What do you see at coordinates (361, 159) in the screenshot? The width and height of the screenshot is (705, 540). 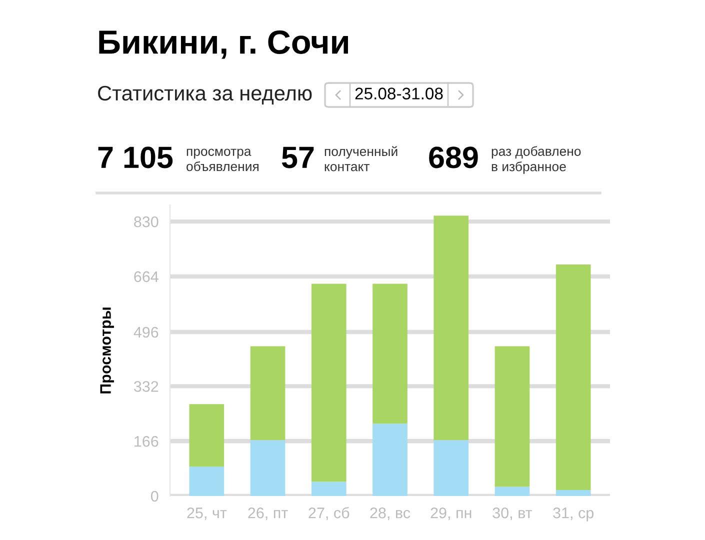 I see `text: полученный контакт` at bounding box center [361, 159].